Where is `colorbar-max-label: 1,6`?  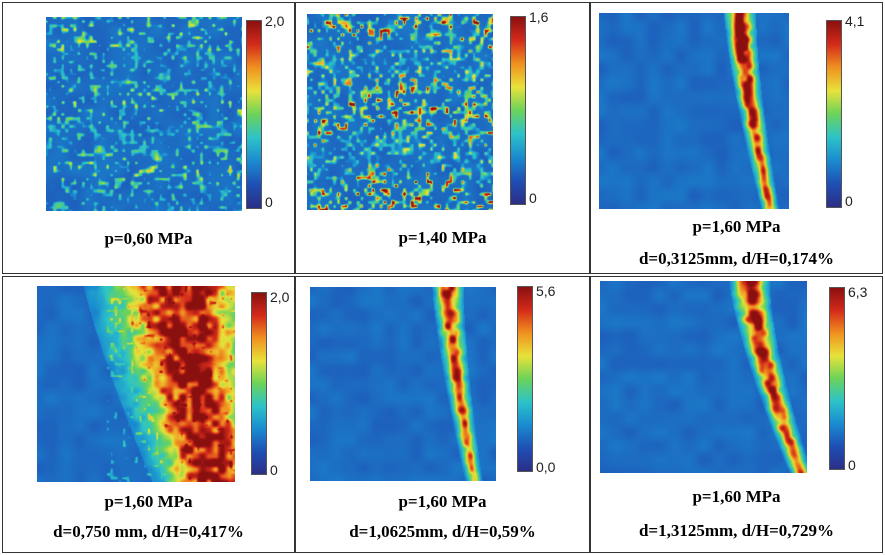
colorbar-max-label: 1,6 is located at coordinates (539, 17).